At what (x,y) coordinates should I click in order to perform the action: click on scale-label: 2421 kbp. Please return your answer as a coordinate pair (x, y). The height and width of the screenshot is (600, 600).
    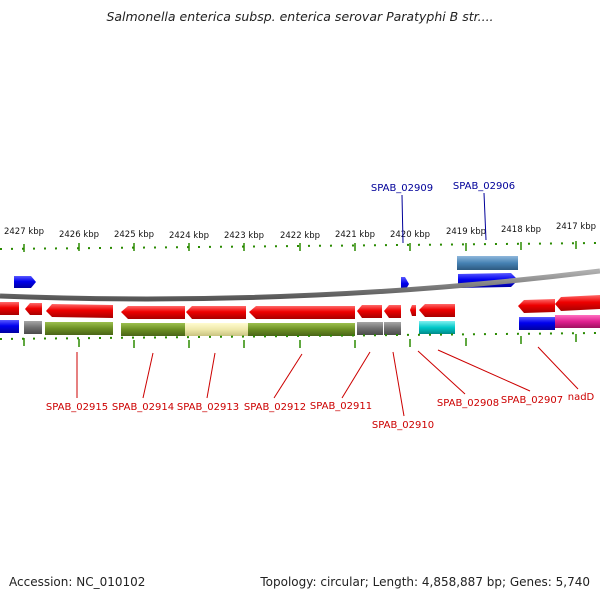
    Looking at the image, I should click on (355, 235).